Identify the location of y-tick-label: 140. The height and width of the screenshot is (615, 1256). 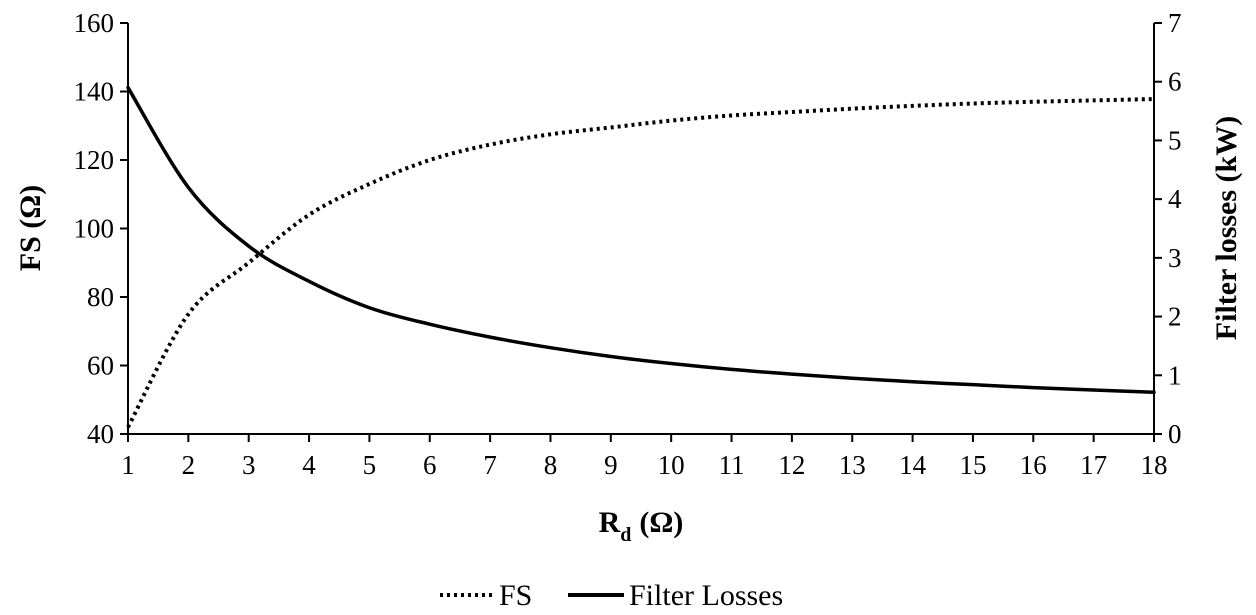
(94, 92).